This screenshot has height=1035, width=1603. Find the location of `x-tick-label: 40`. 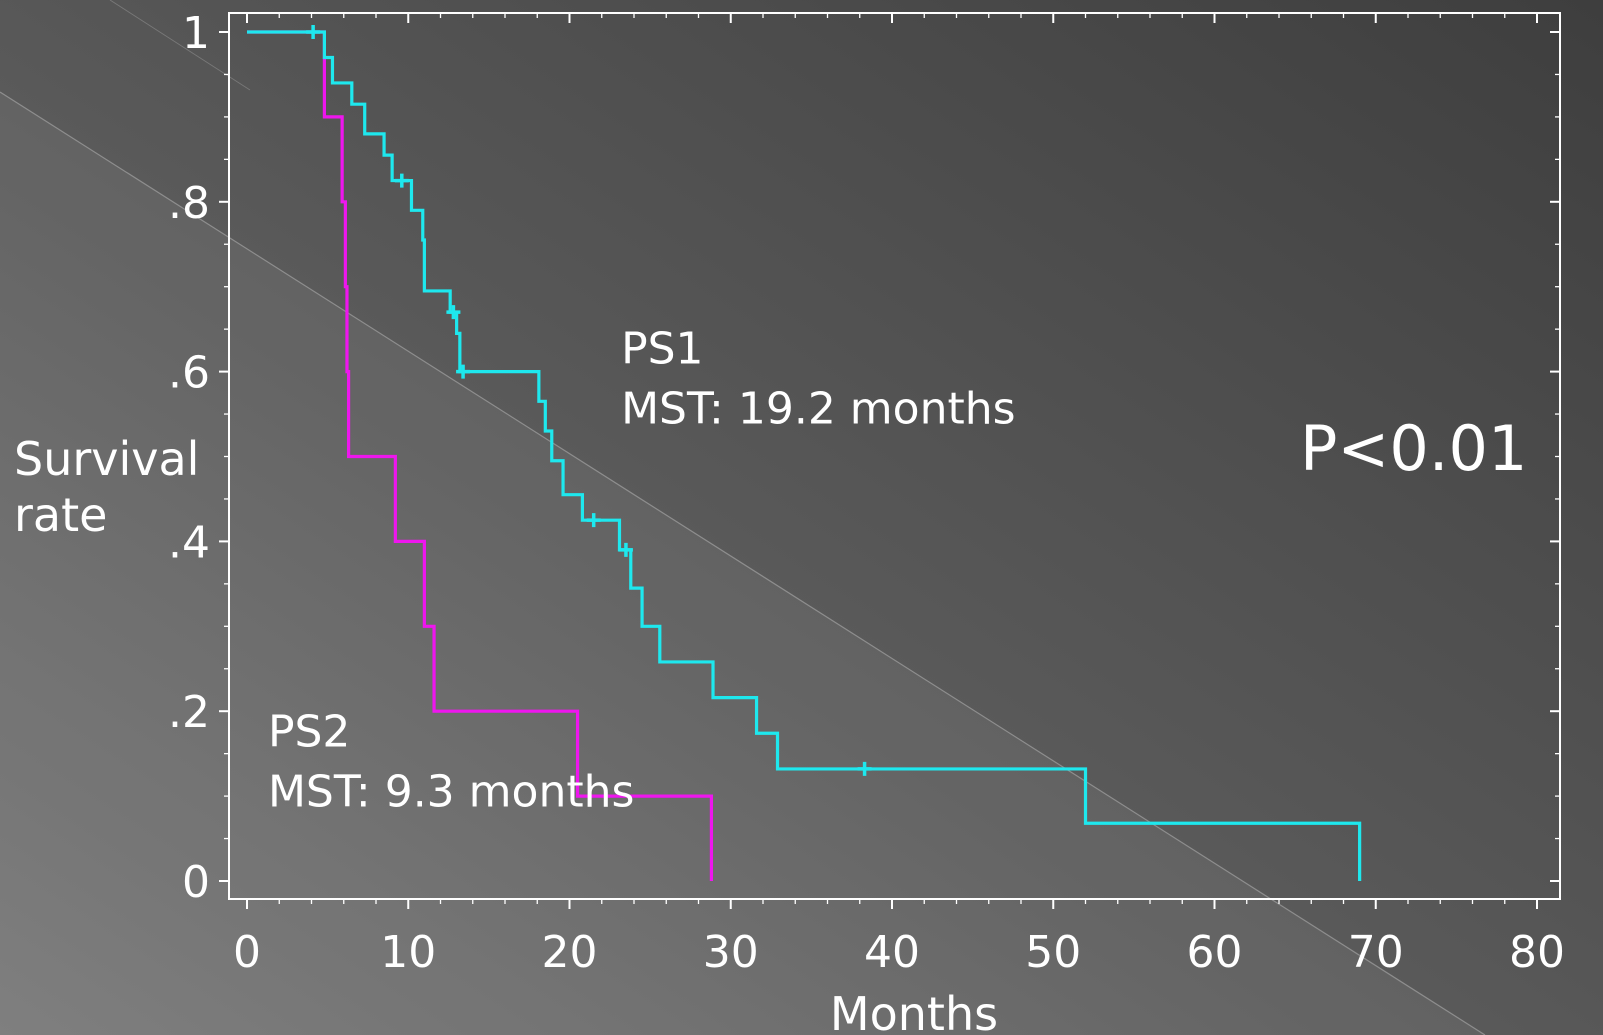

x-tick-label: 40 is located at coordinates (892, 952).